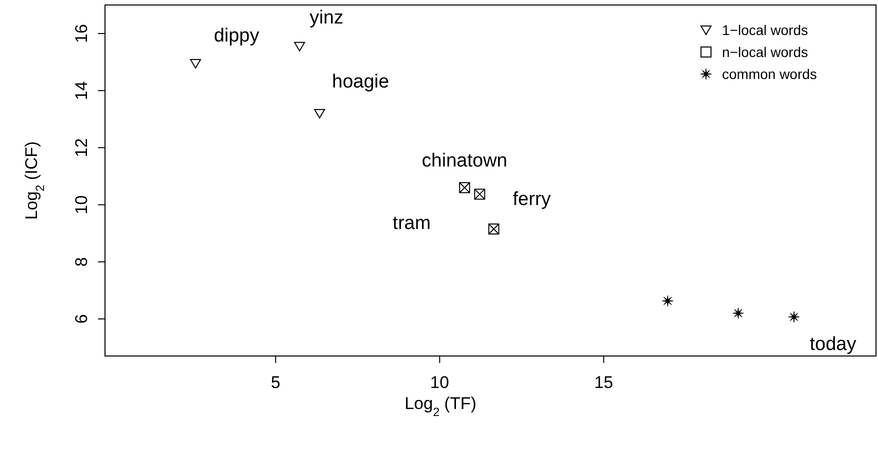  What do you see at coordinates (81, 90) in the screenshot?
I see `y-tick-label: 14` at bounding box center [81, 90].